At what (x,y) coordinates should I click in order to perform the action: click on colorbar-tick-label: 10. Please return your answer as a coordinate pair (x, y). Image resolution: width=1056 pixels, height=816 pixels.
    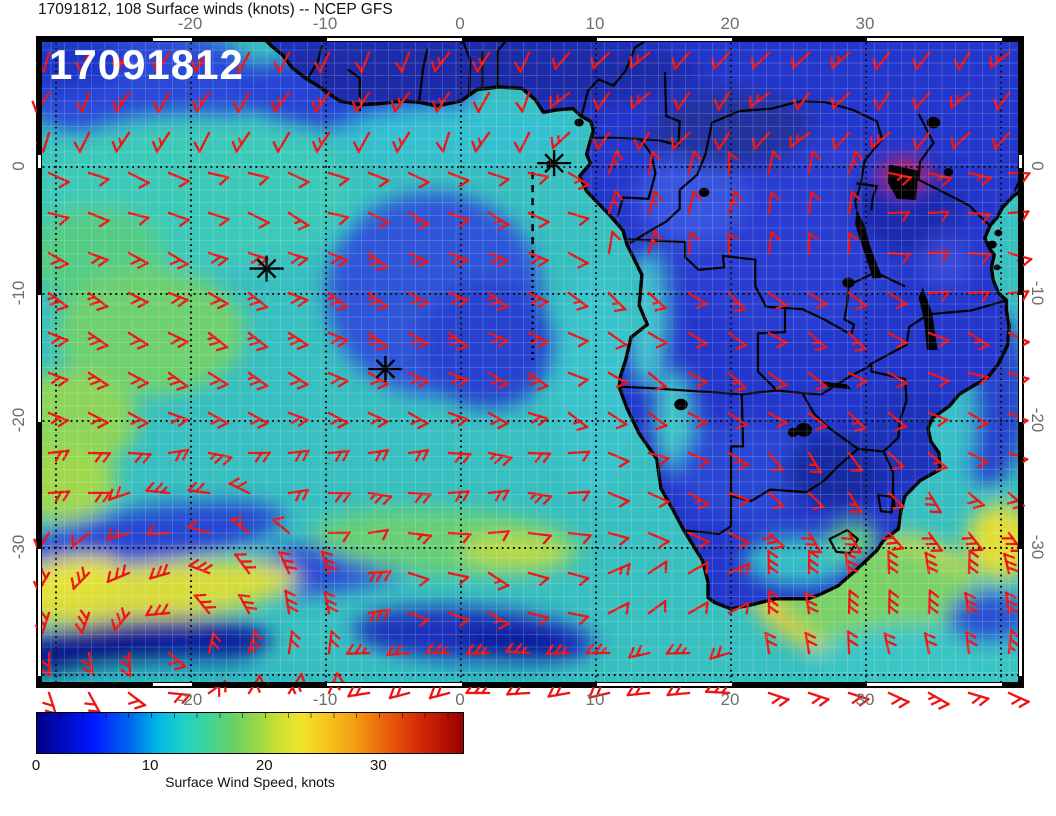
    Looking at the image, I should click on (150, 765).